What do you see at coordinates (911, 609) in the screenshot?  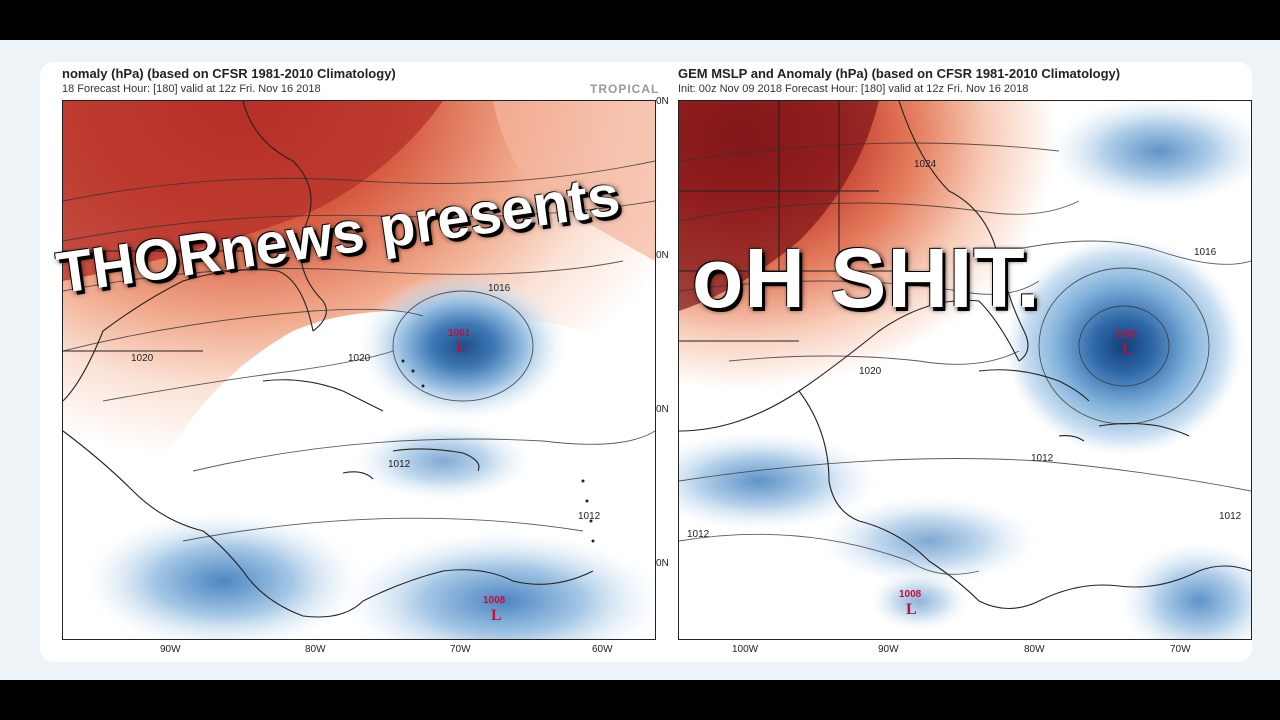 I see `right-low-2-symbol: L` at bounding box center [911, 609].